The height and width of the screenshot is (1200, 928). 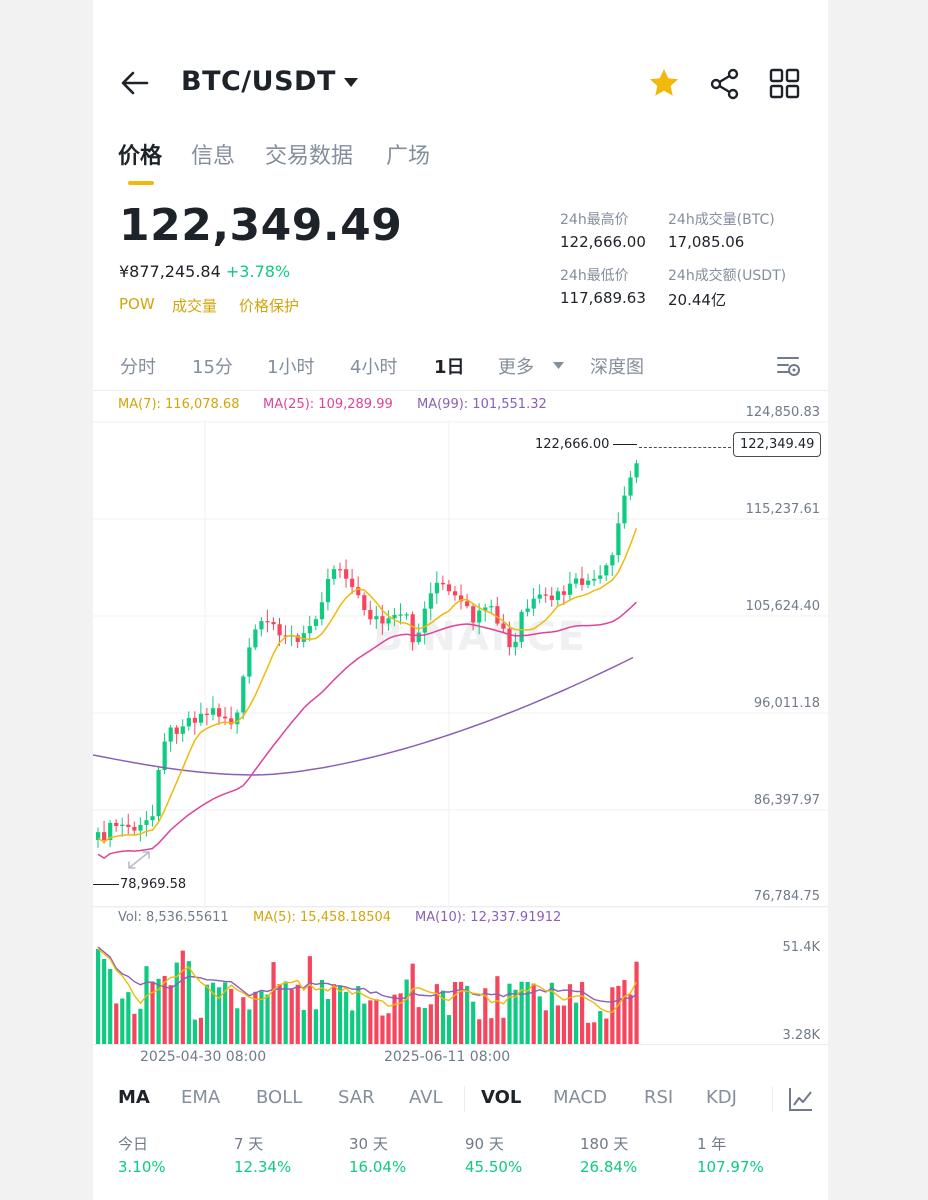 What do you see at coordinates (140, 156) in the screenshot?
I see `tab-price: 价格` at bounding box center [140, 156].